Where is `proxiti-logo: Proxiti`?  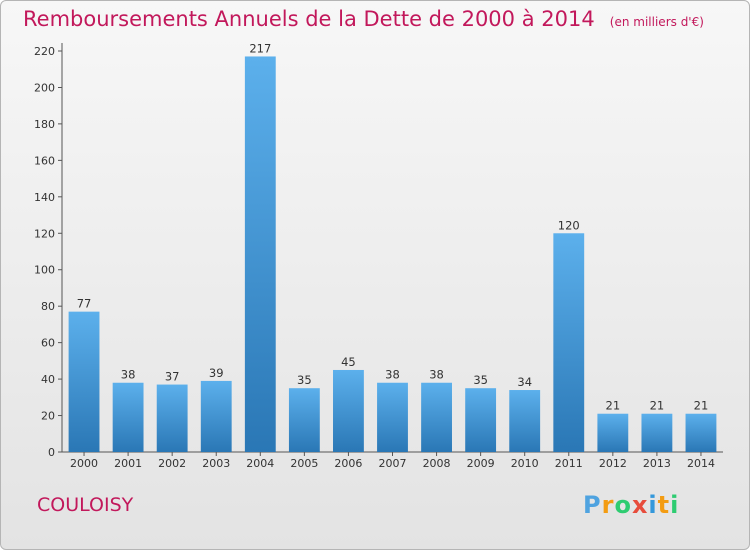
proxiti-logo: Proxiti is located at coordinates (631, 505).